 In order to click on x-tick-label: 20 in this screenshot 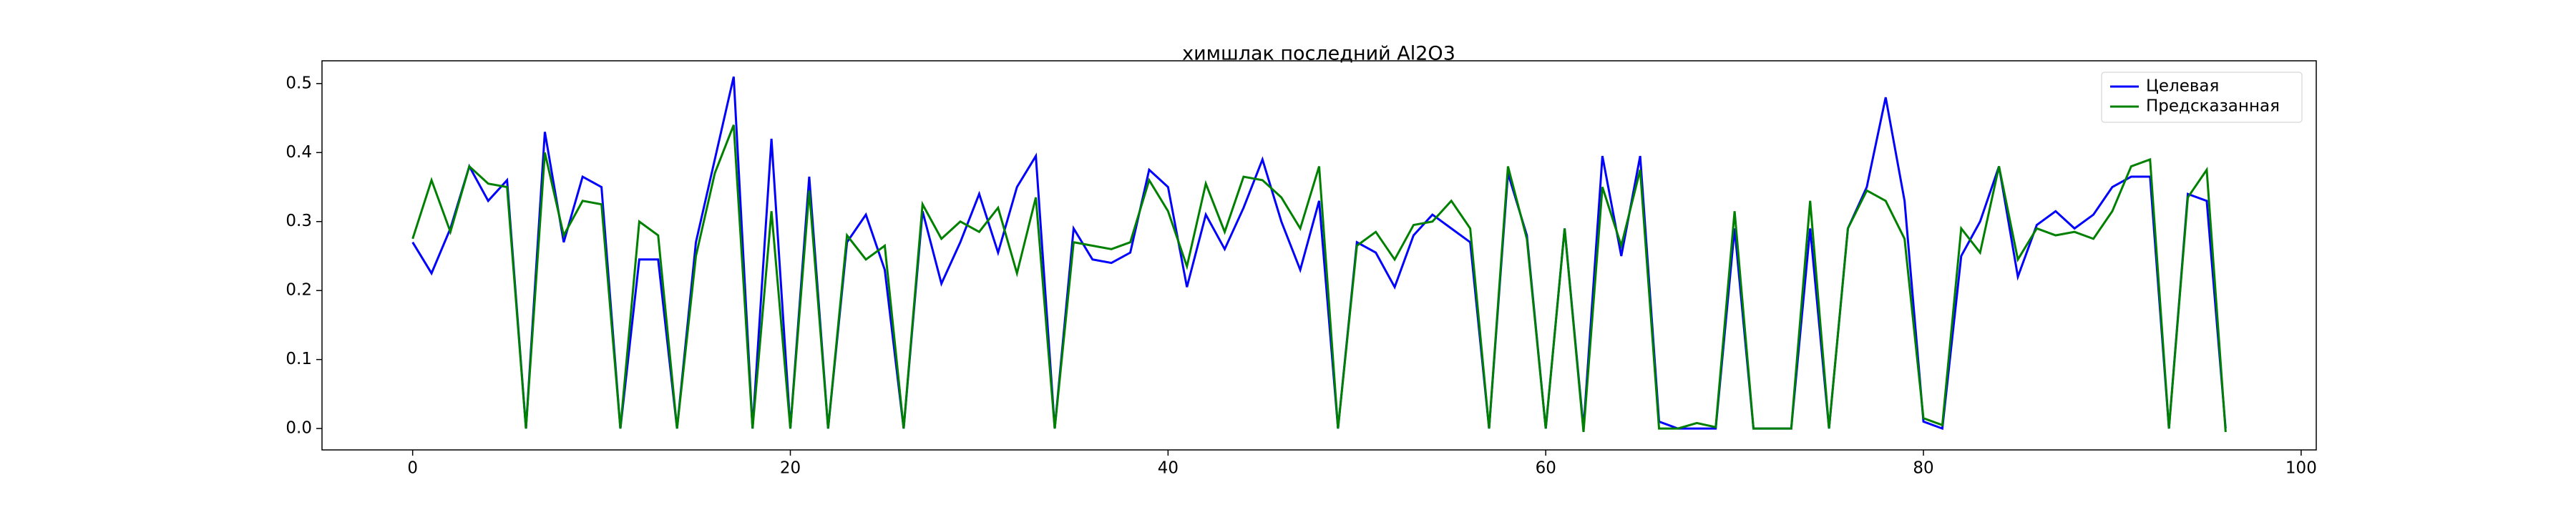, I will do `click(790, 469)`.